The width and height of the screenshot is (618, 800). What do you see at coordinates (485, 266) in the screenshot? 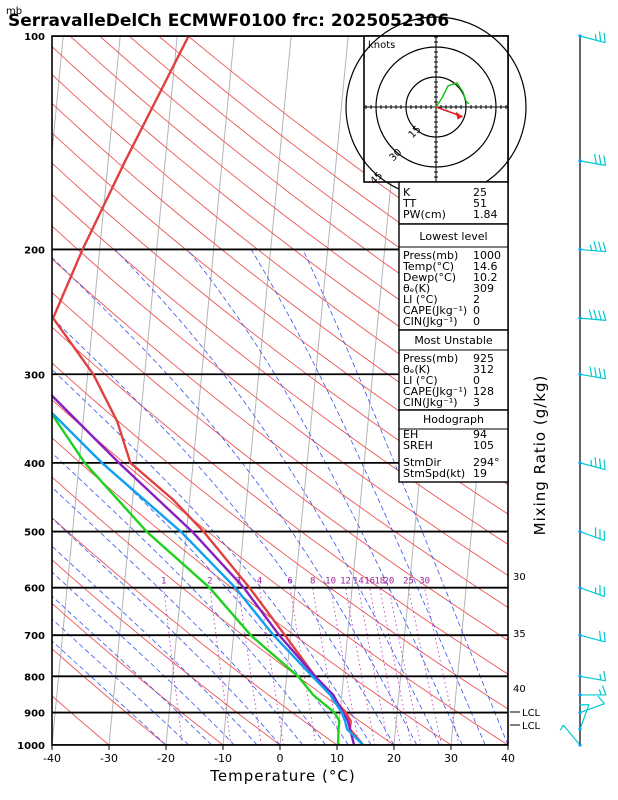
I see `lowest-level-row-value: 14.6` at bounding box center [485, 266].